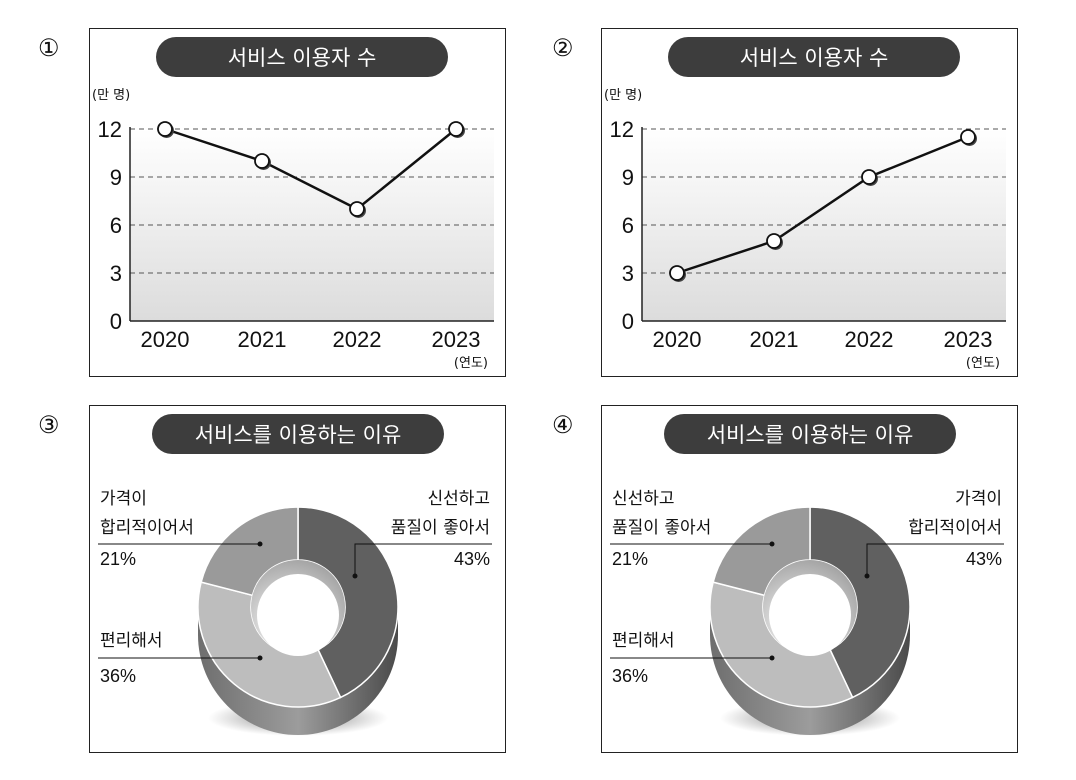  Describe the element at coordinates (563, 48) in the screenshot. I see `option-marker-2: ②` at that location.